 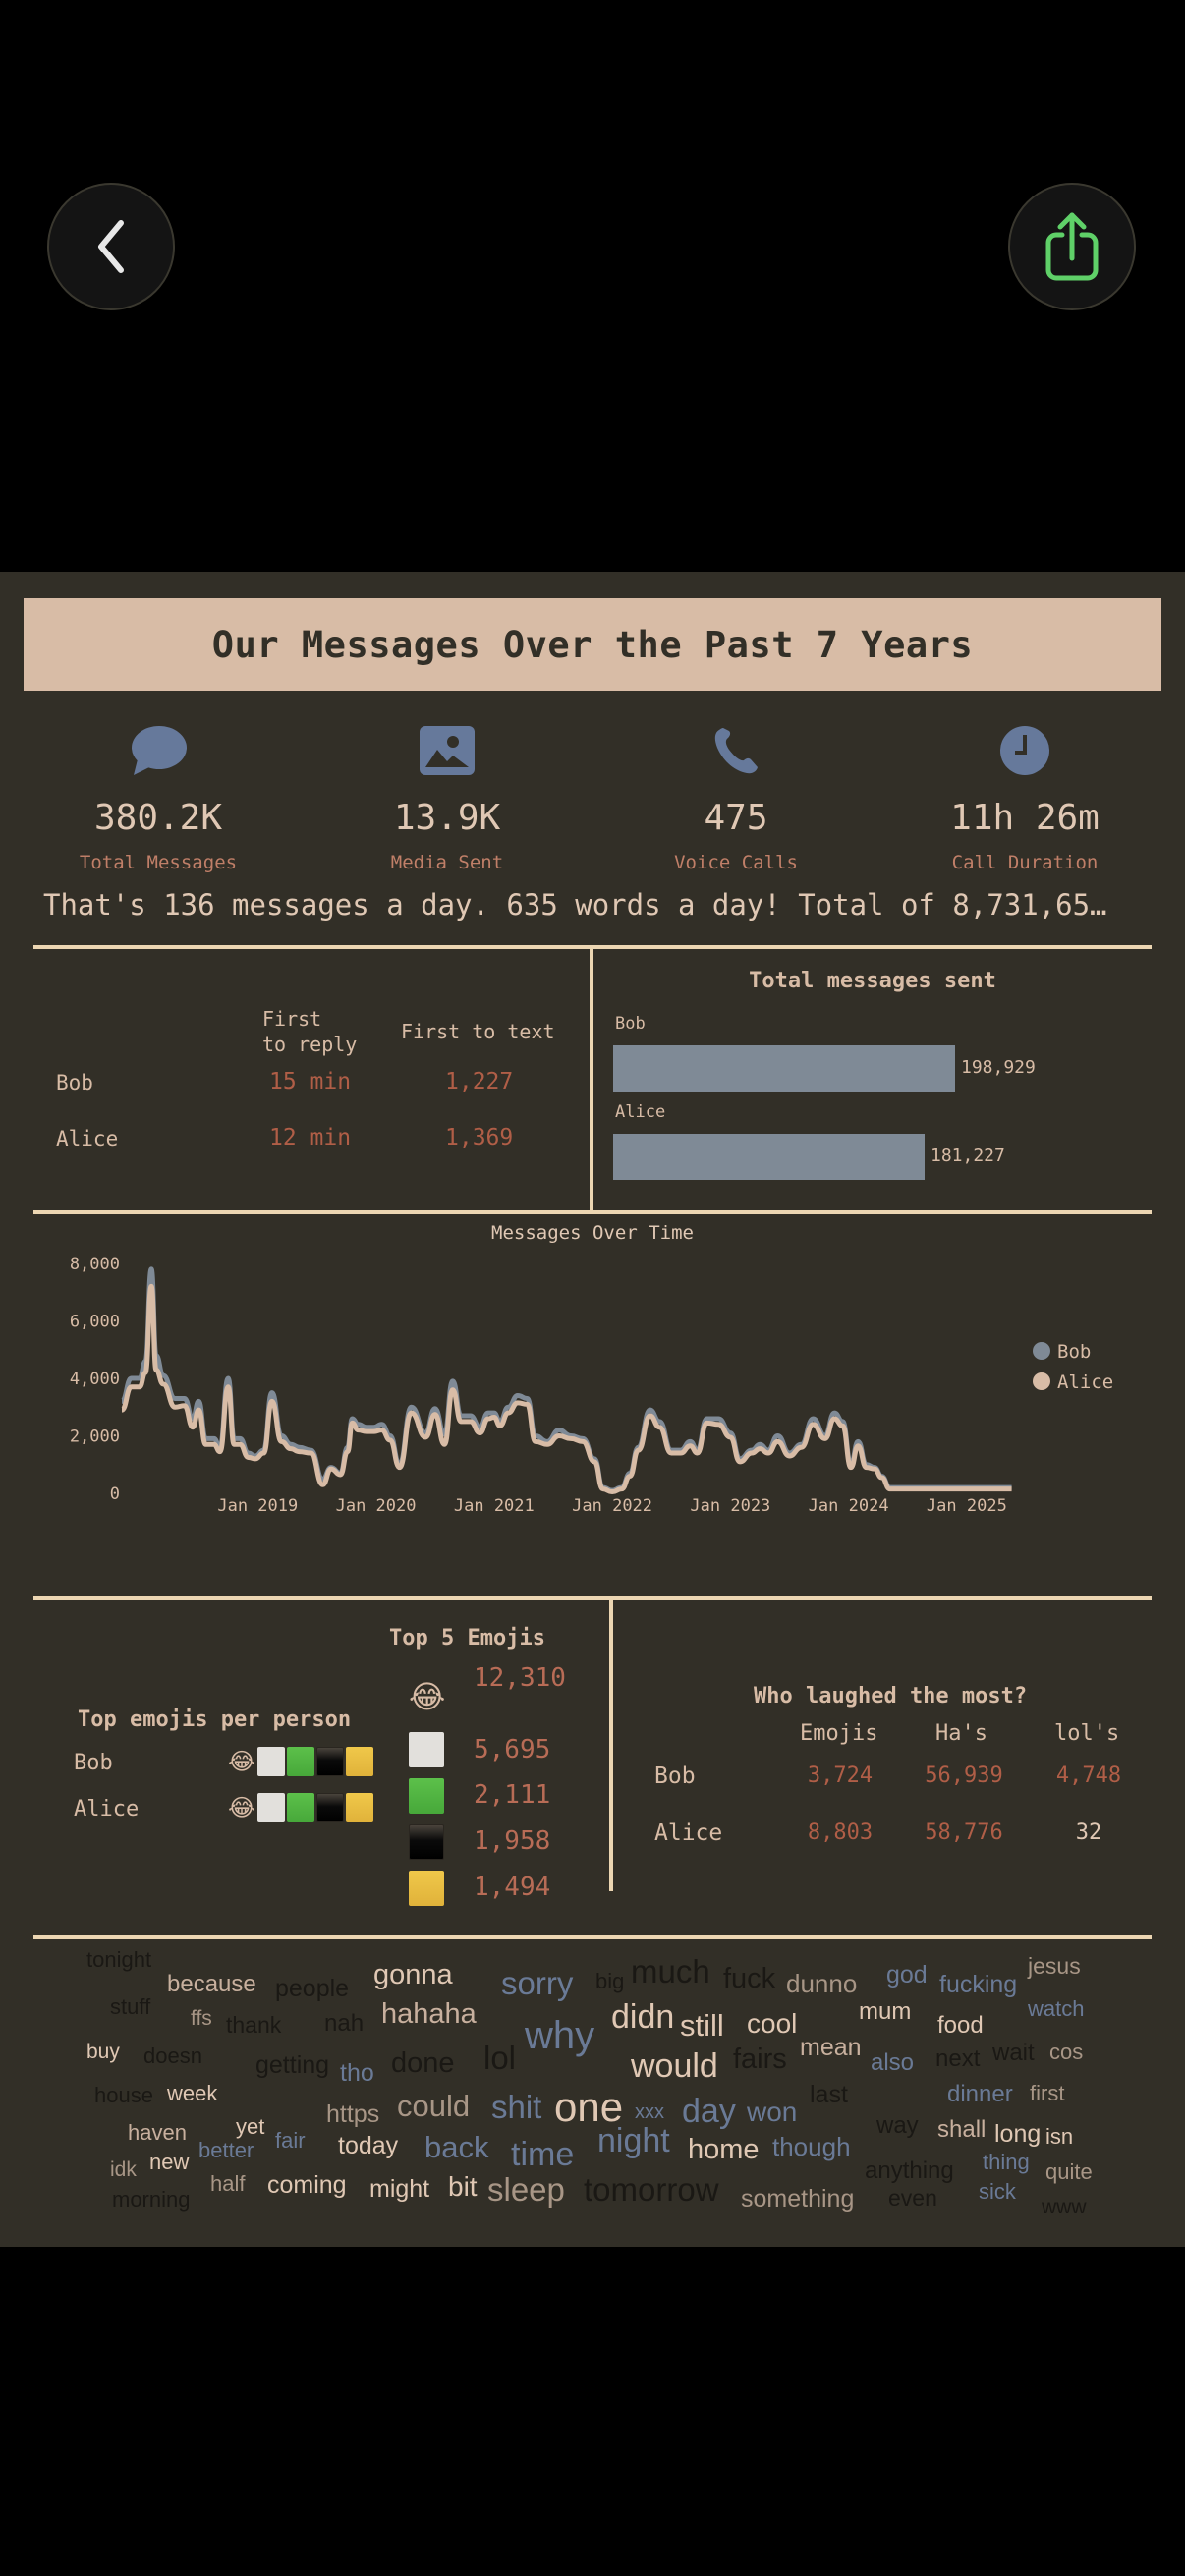 I want to click on emoji-person-name: Bob, so click(x=93, y=1763).